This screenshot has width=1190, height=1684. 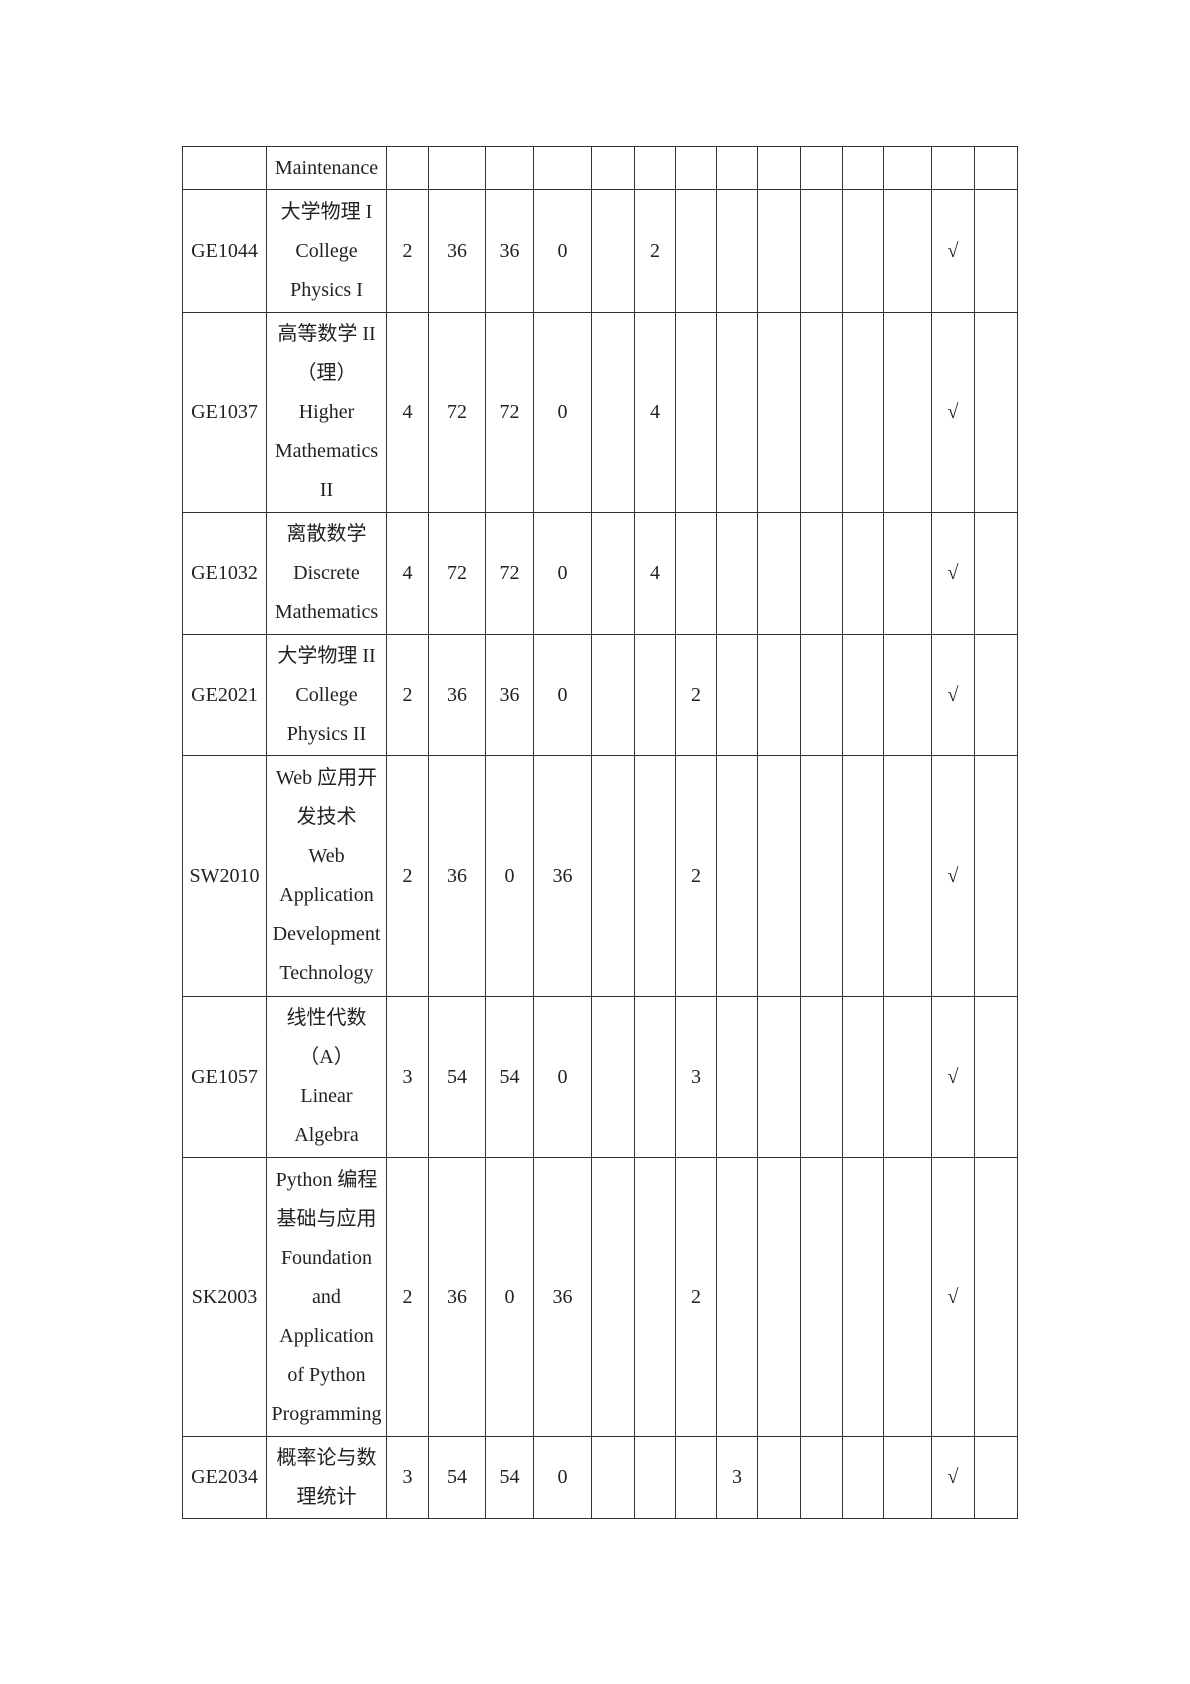 I want to click on course-code: SK2003, so click(x=224, y=1297).